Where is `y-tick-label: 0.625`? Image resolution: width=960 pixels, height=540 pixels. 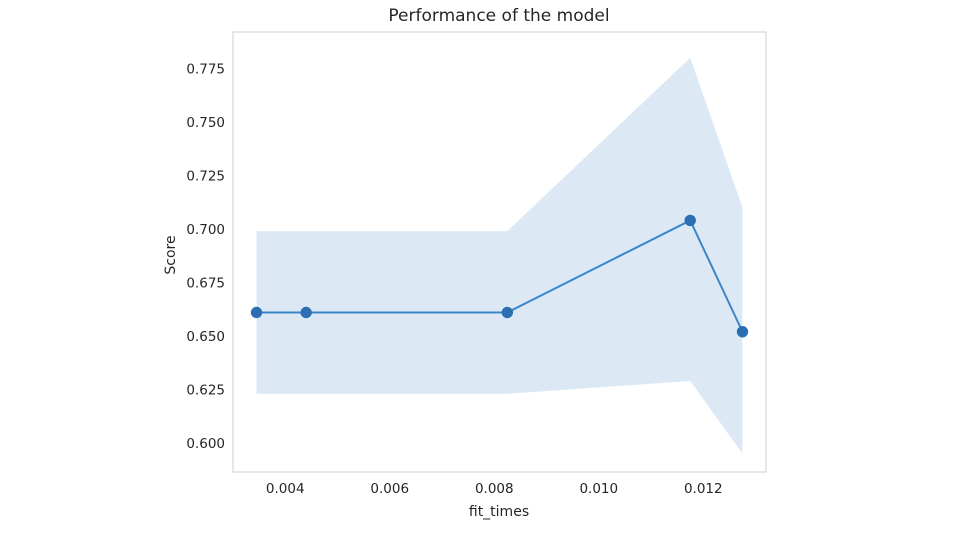 y-tick-label: 0.625 is located at coordinates (205, 391).